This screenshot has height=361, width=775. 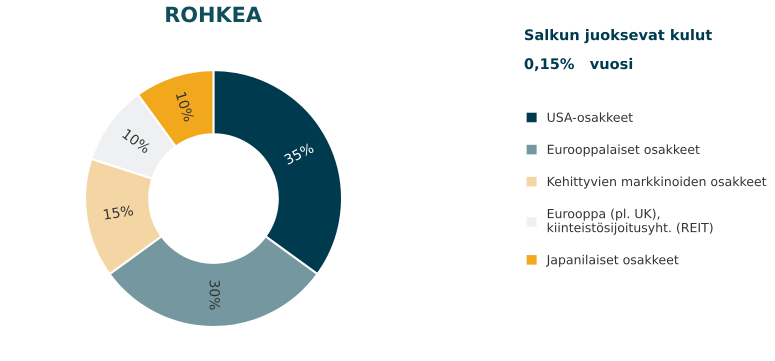 I want to click on data-label: 35%, so click(x=299, y=153).